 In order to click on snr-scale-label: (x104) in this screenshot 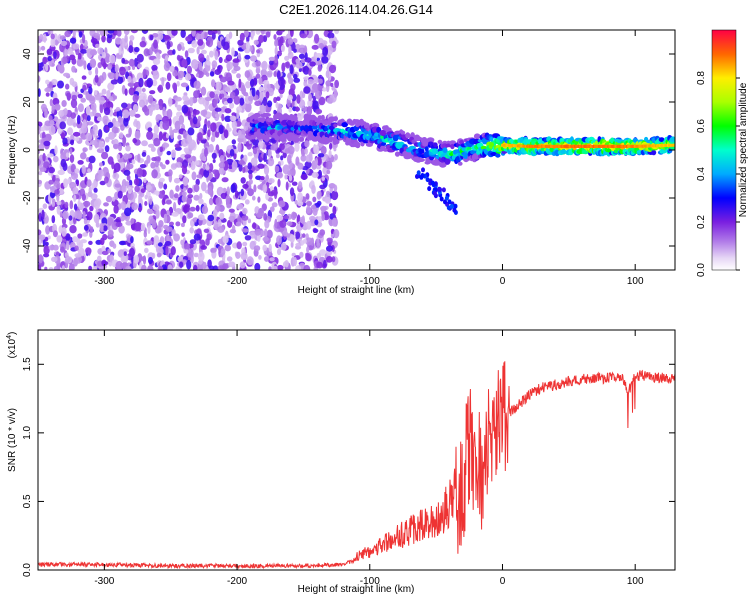, I will do `click(12, 345)`.